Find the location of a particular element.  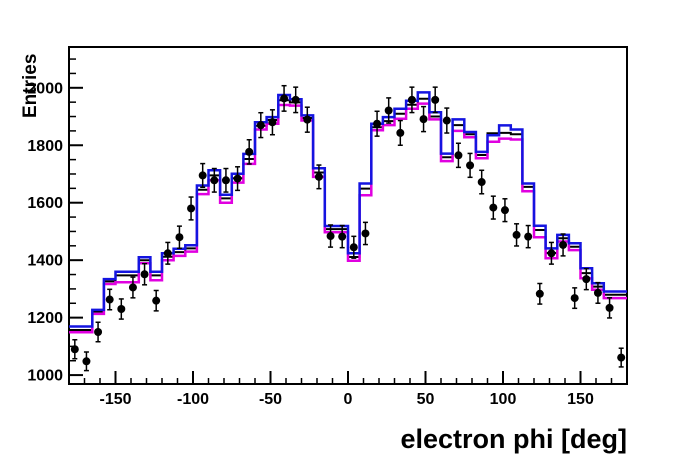

x-tick-label: -150 is located at coordinates (115, 399).